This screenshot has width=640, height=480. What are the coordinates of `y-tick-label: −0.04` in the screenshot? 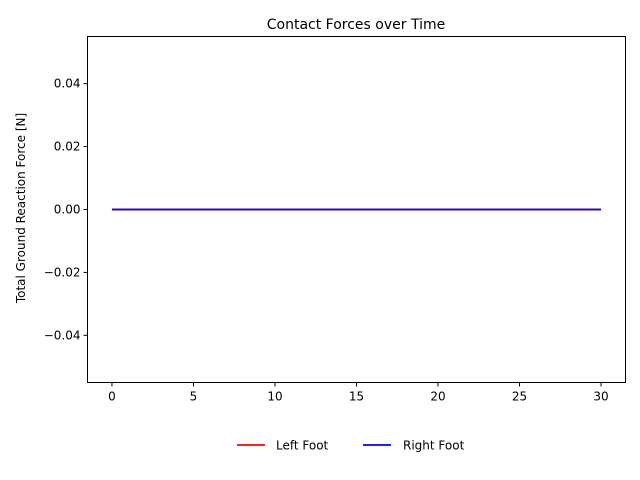 It's located at (62, 335).